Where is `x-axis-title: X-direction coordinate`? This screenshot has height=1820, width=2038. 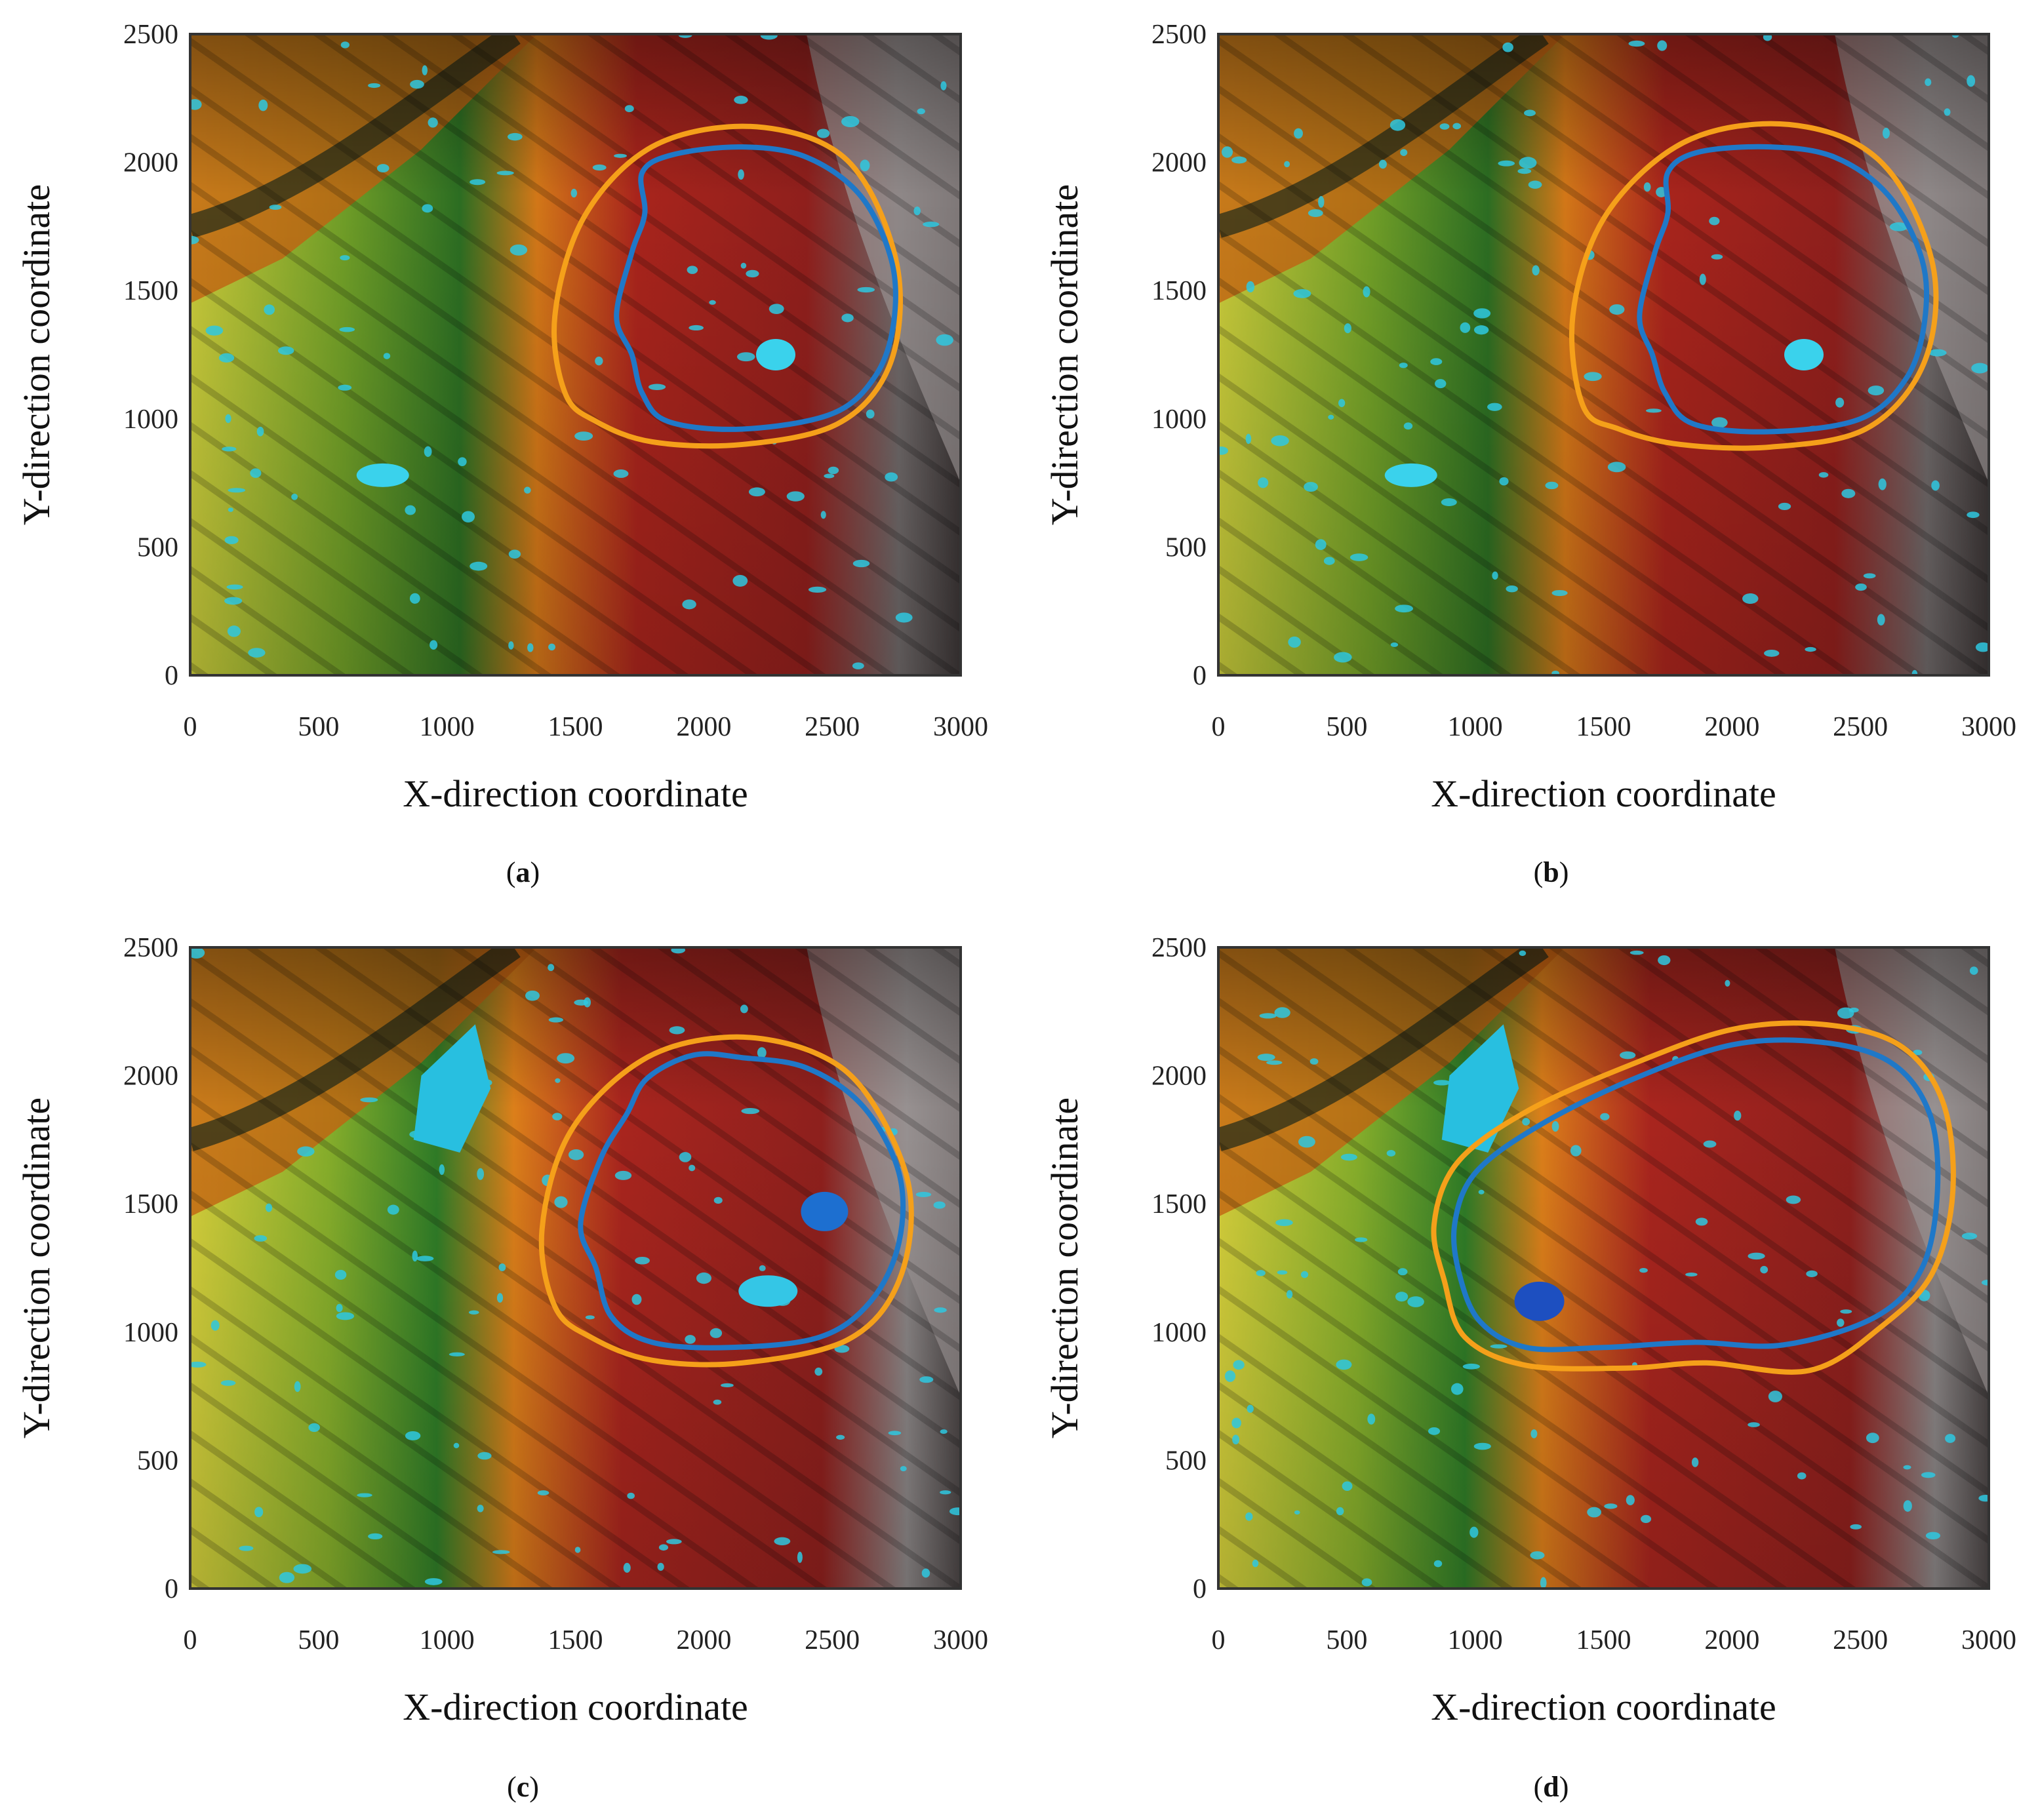
x-axis-title: X-direction coordinate is located at coordinates (575, 793).